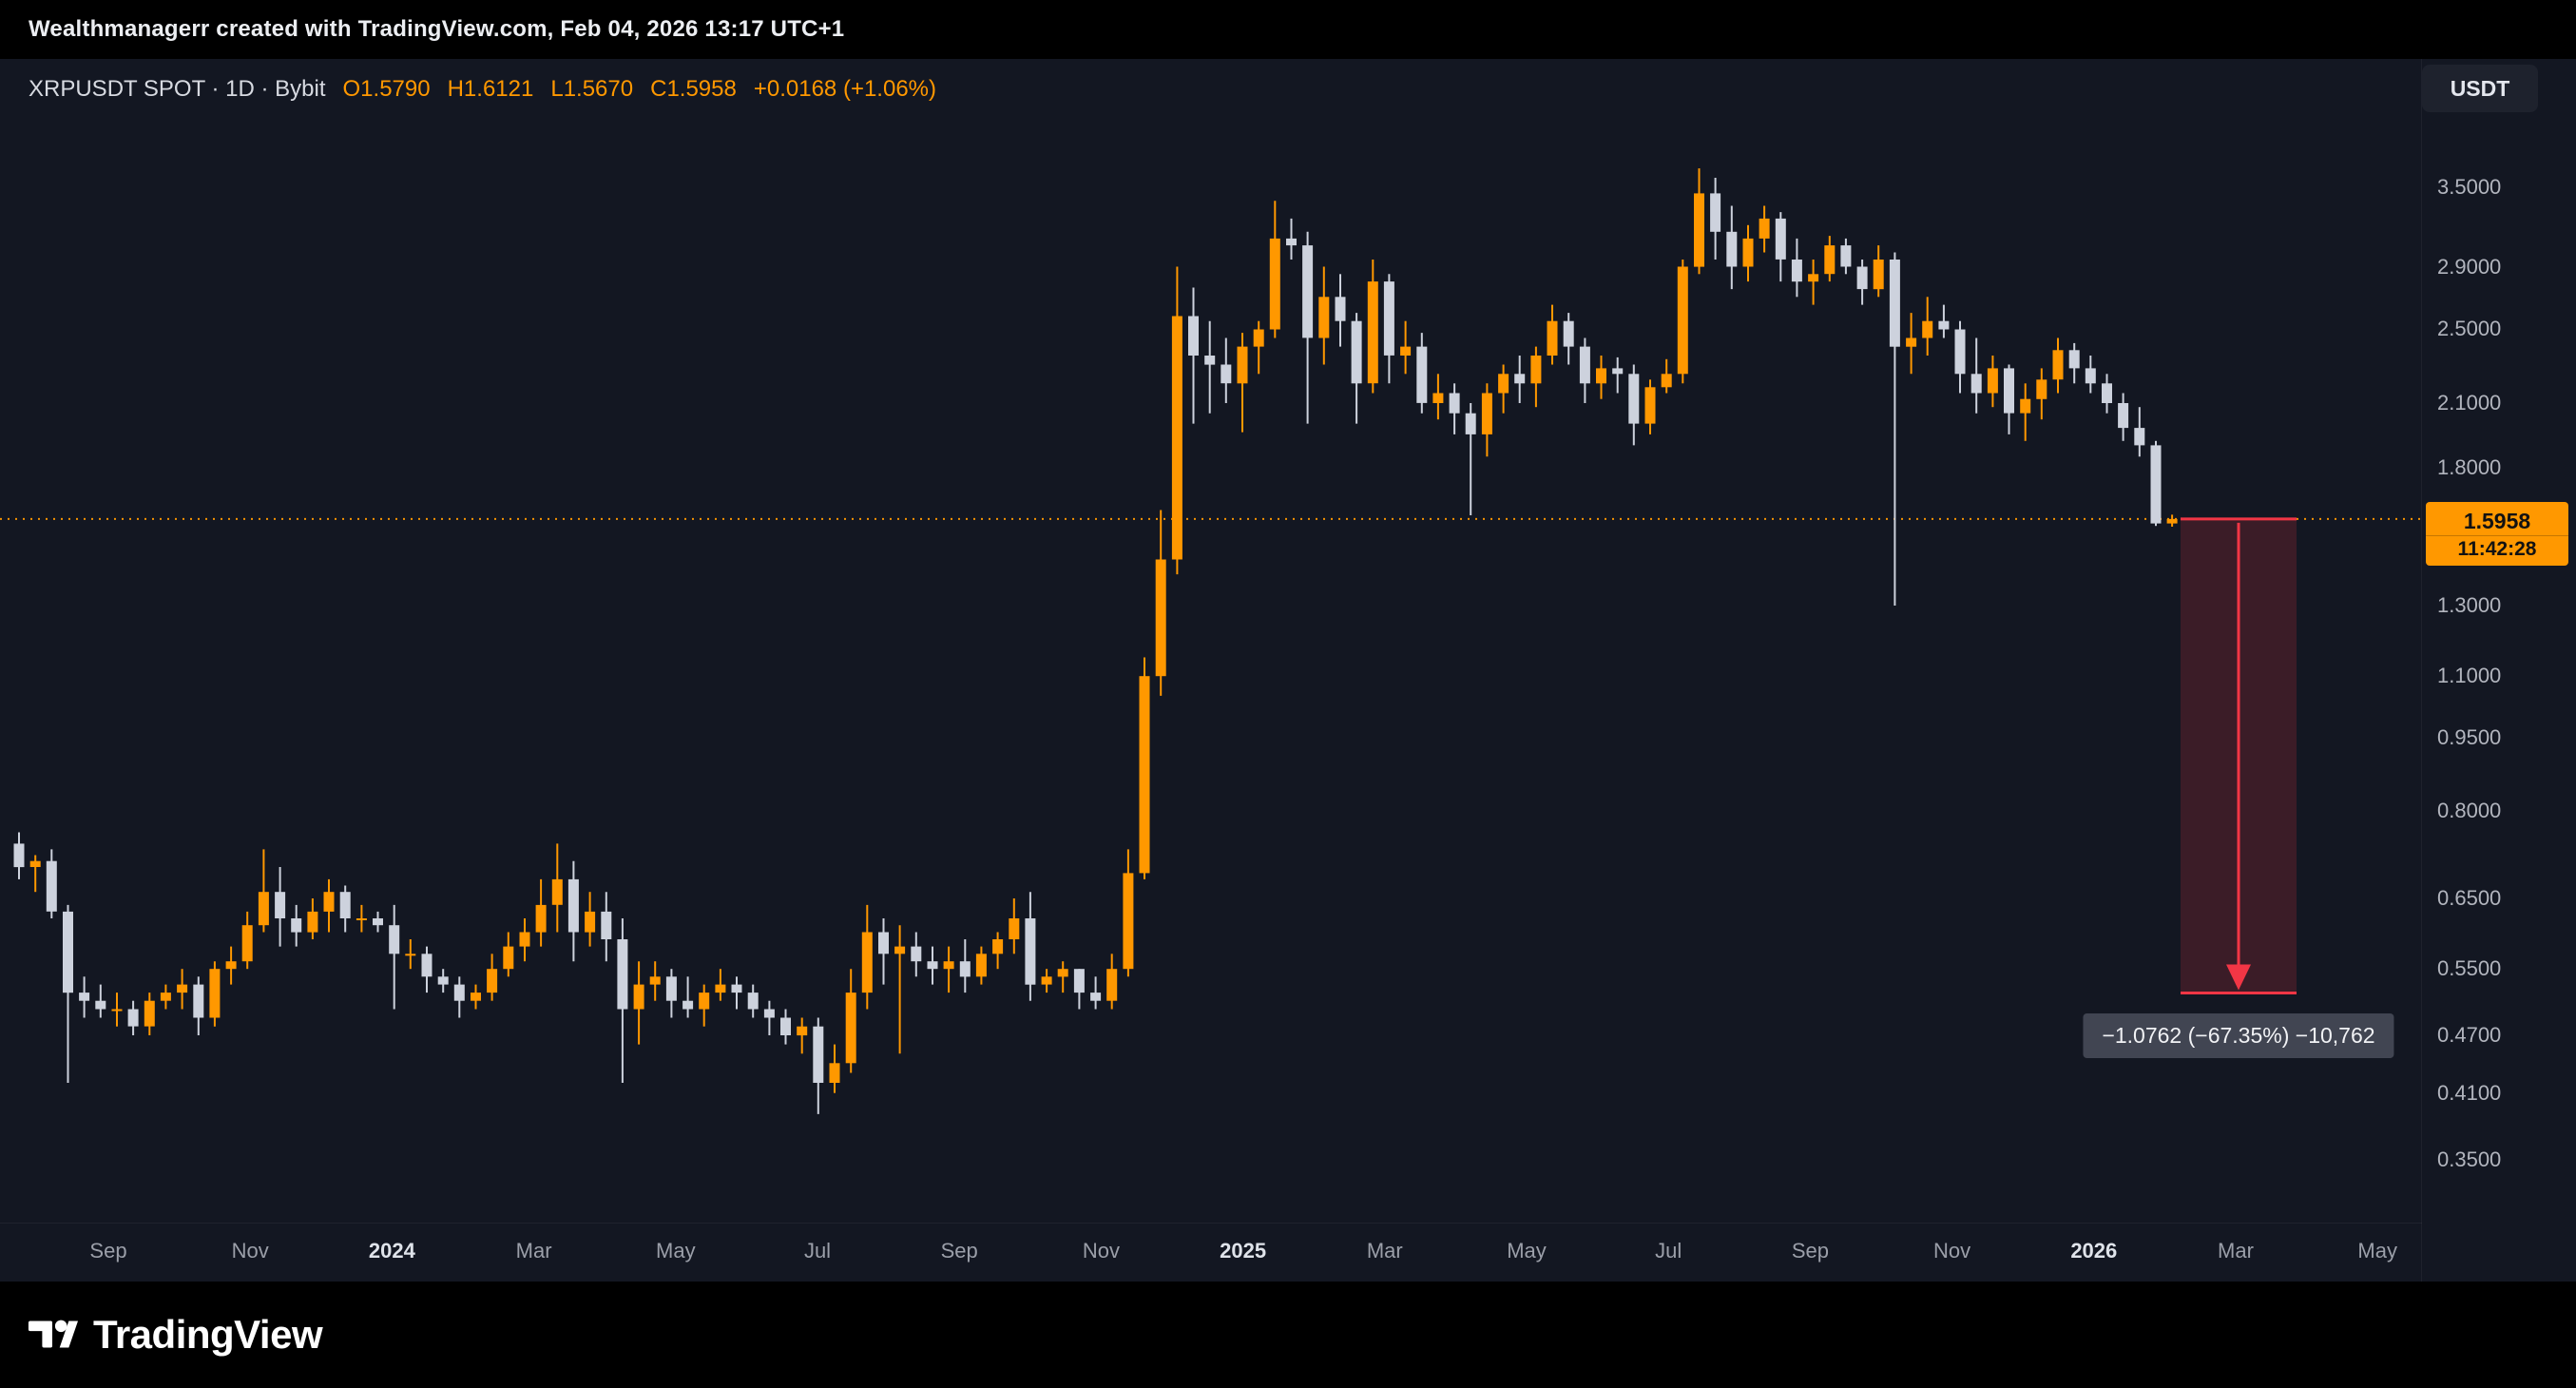 This screenshot has height=1388, width=2576. I want to click on tradingview-logo: TradingView, so click(175, 1334).